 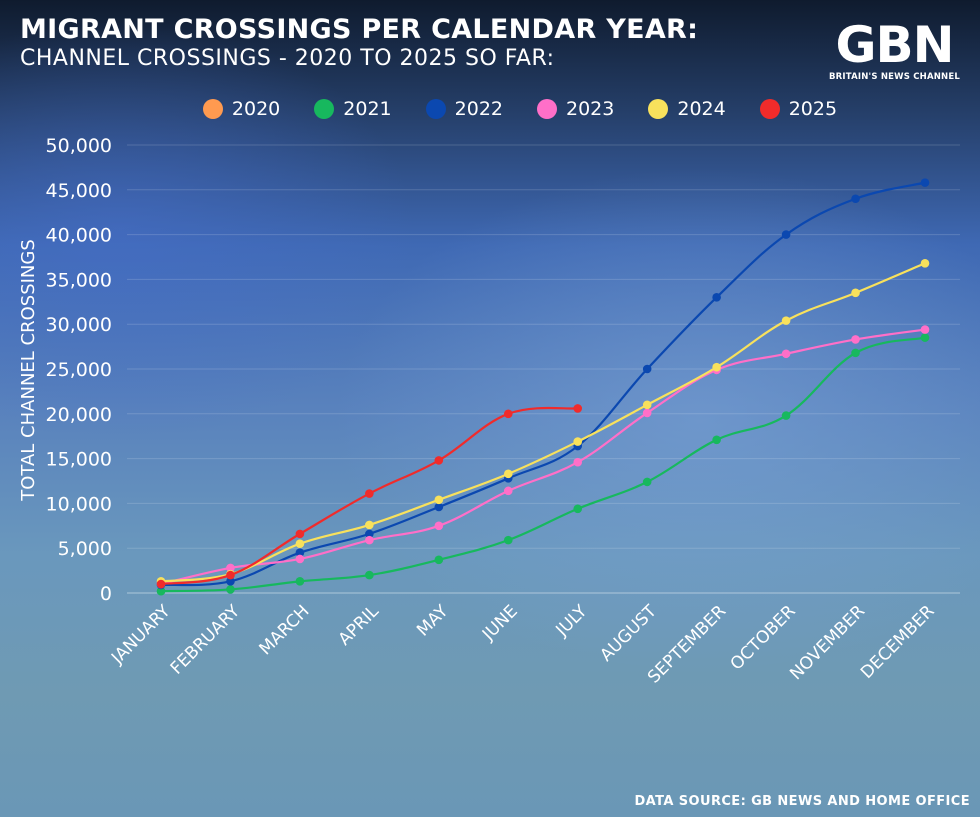 What do you see at coordinates (898, 642) in the screenshot?
I see `x-tick-label: DECEMBER` at bounding box center [898, 642].